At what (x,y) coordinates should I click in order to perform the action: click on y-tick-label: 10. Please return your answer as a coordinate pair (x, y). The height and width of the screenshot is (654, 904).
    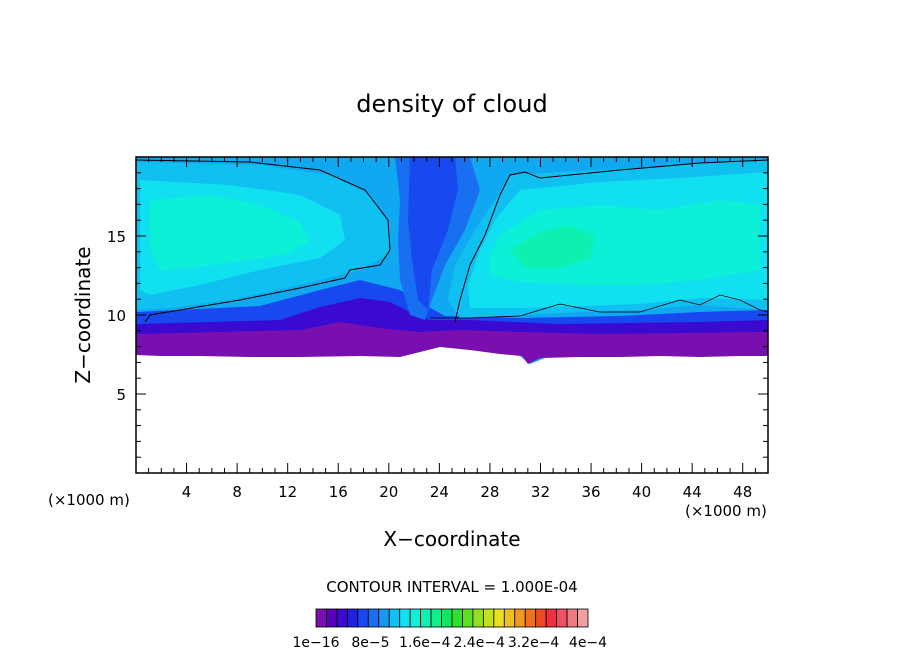
    Looking at the image, I should click on (116, 316).